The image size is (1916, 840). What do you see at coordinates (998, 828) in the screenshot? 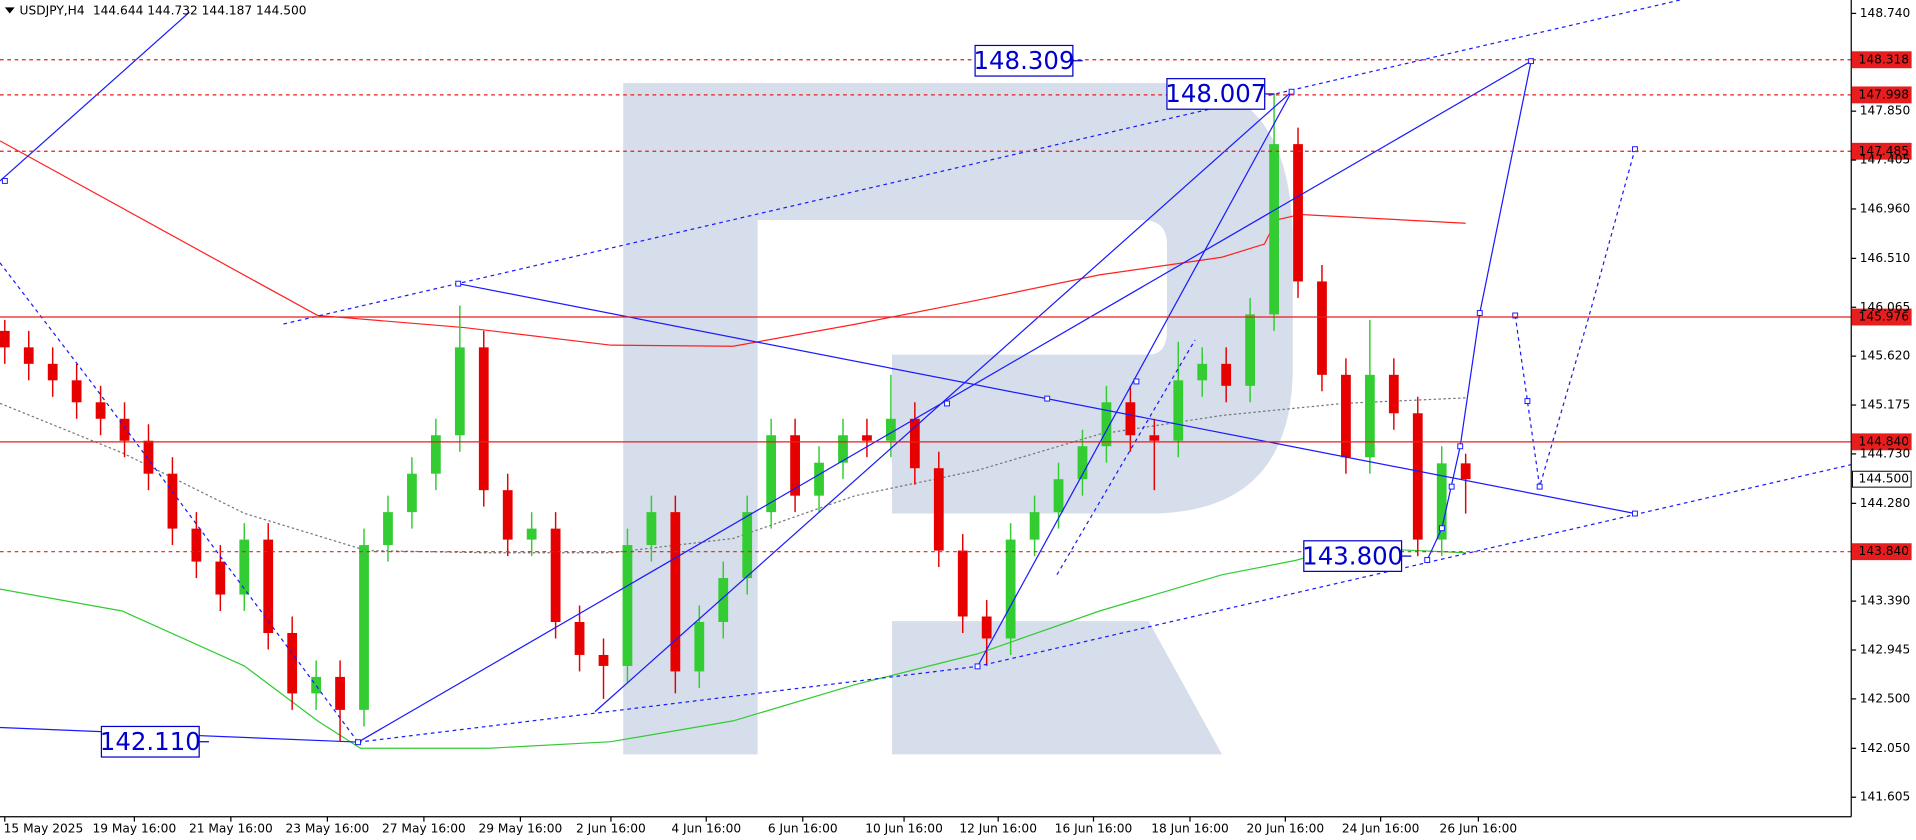
I see `x-tick-label: 12 Jun 16:00` at bounding box center [998, 828].